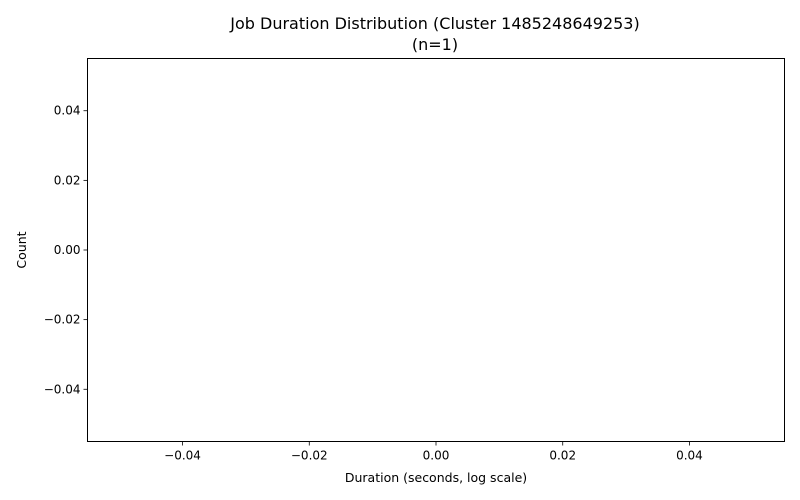 Image resolution: width=800 pixels, height=500 pixels. What do you see at coordinates (436, 456) in the screenshot?
I see `x-tick-label: 0.00` at bounding box center [436, 456].